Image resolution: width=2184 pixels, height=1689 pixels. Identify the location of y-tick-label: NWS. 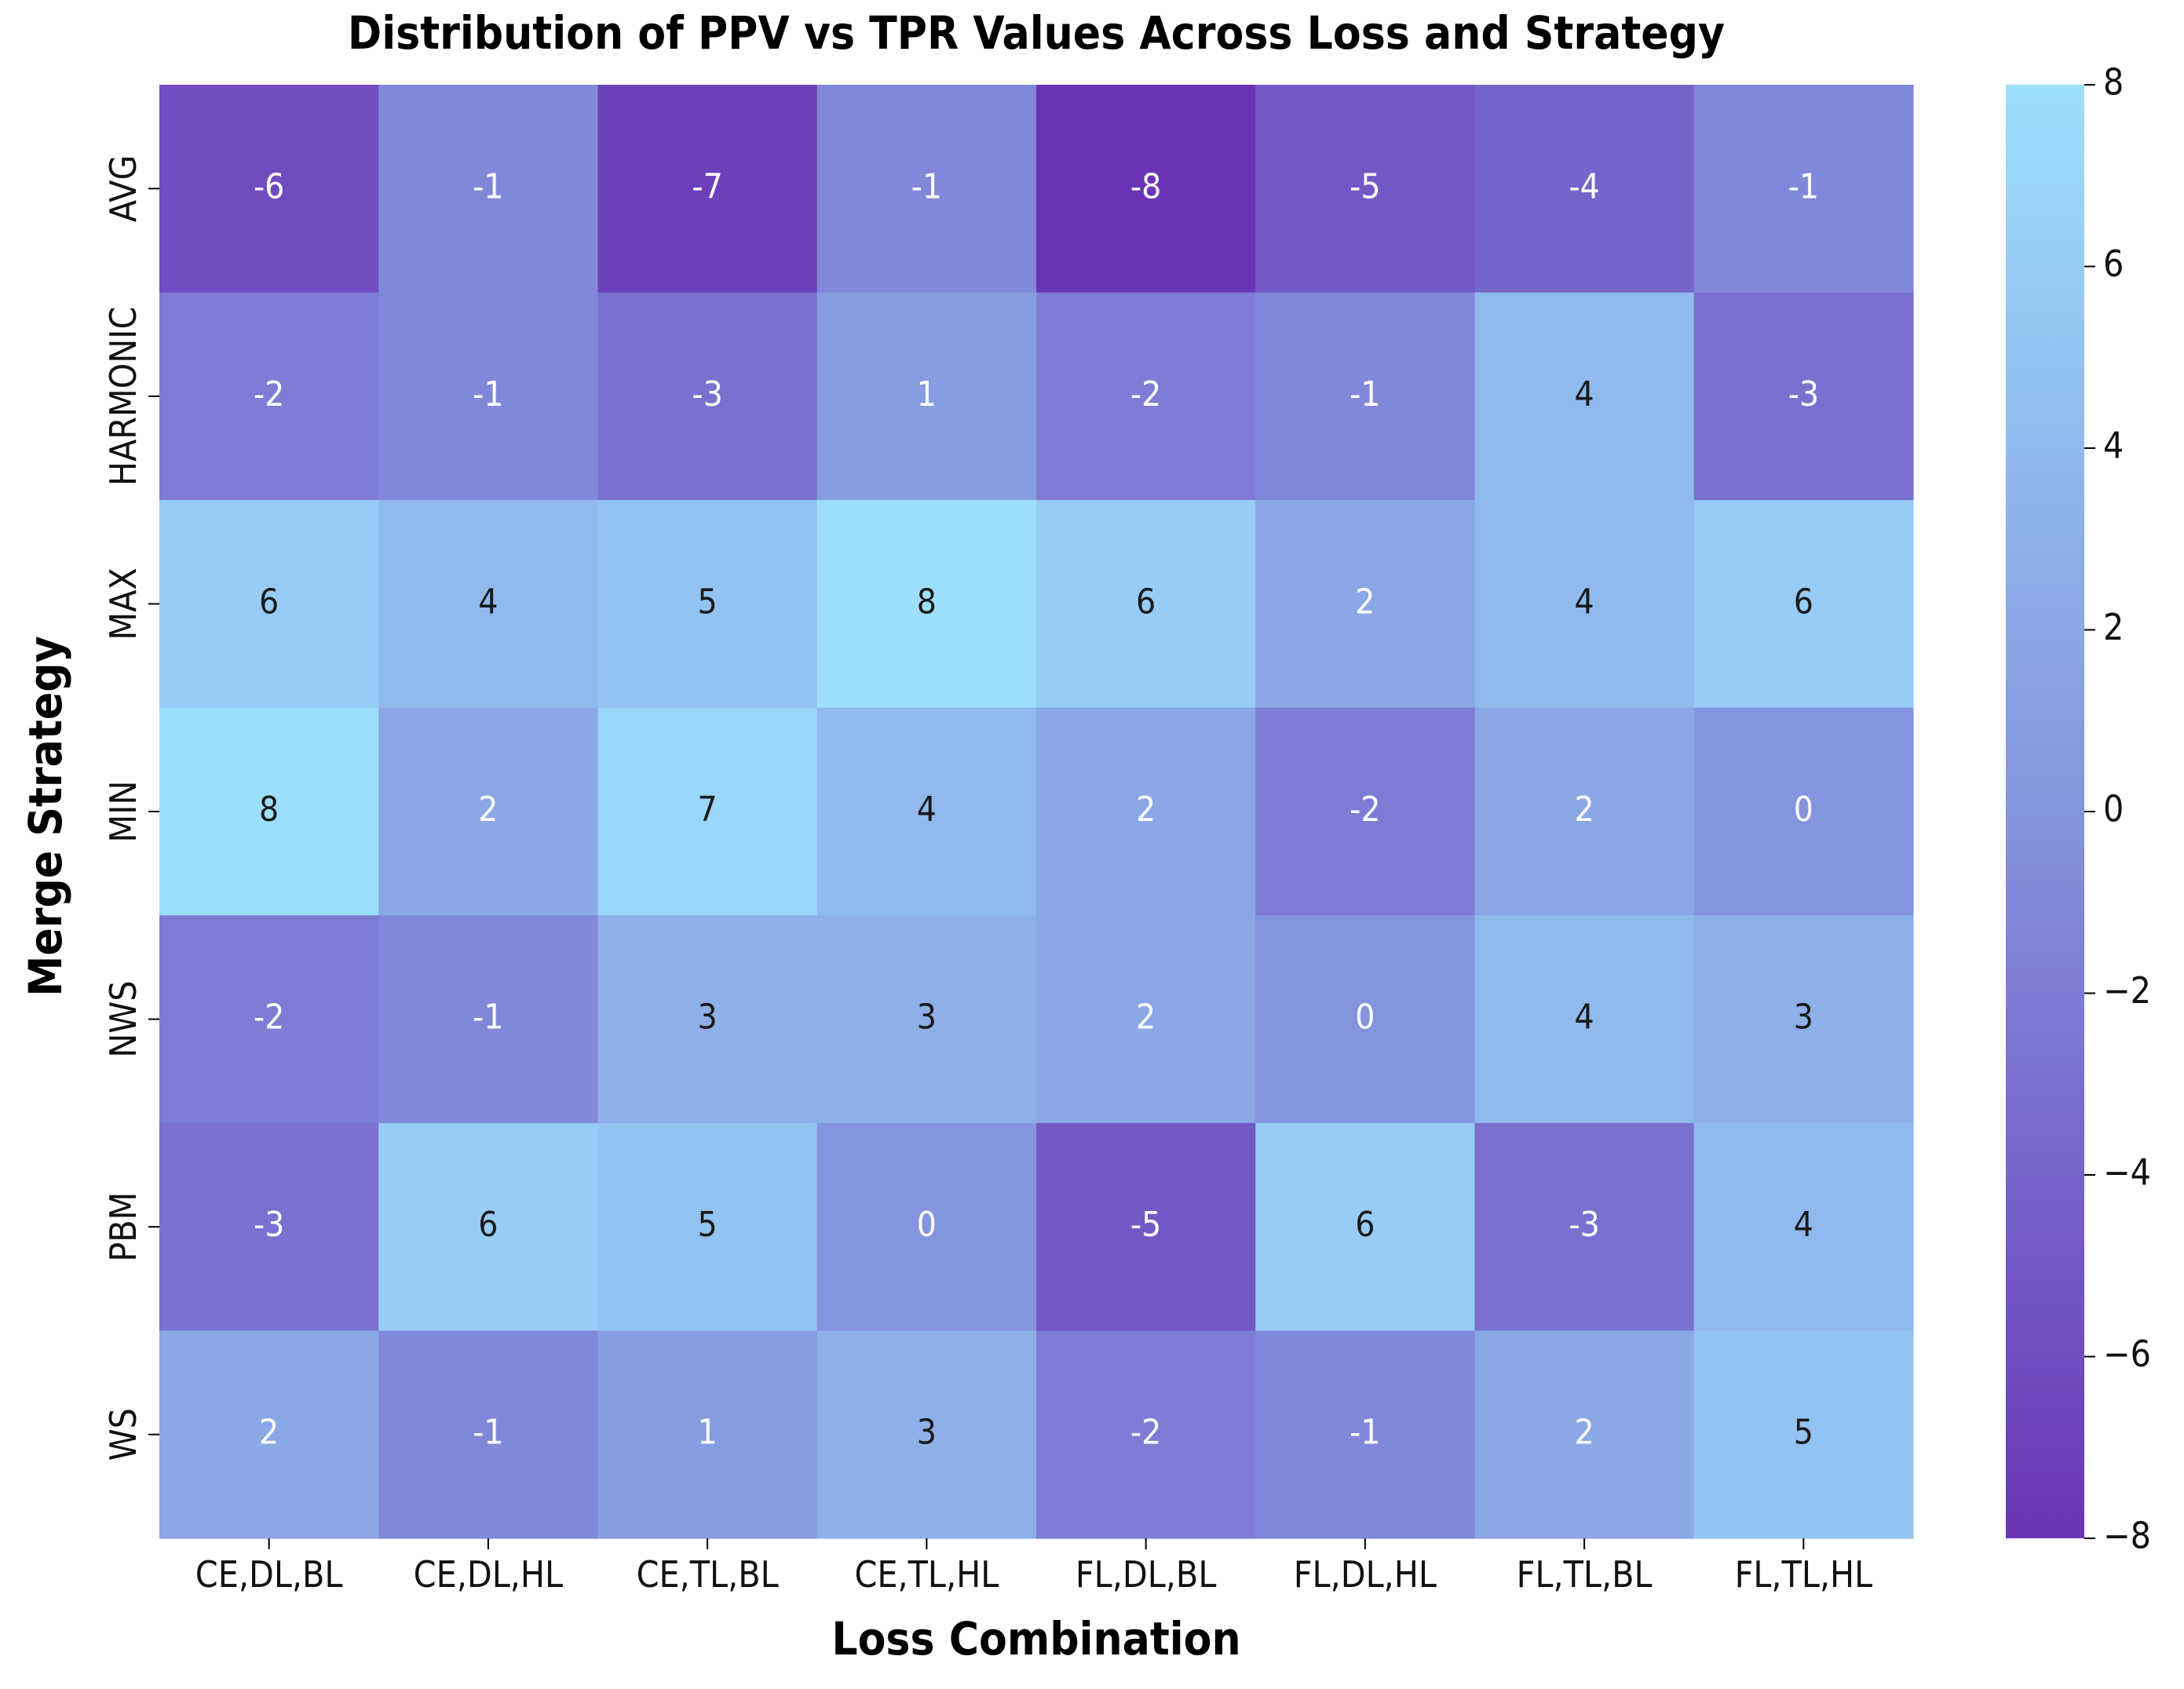
(123, 1018).